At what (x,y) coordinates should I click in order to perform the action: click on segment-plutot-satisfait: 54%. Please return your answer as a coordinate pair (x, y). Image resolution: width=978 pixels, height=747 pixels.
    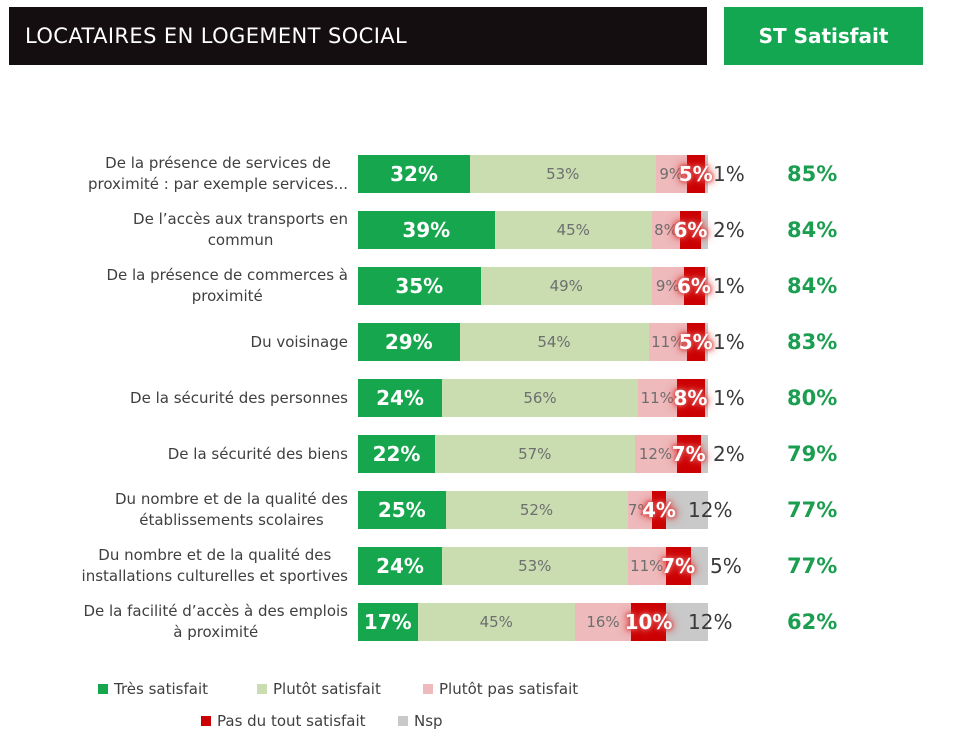
    Looking at the image, I should click on (554, 342).